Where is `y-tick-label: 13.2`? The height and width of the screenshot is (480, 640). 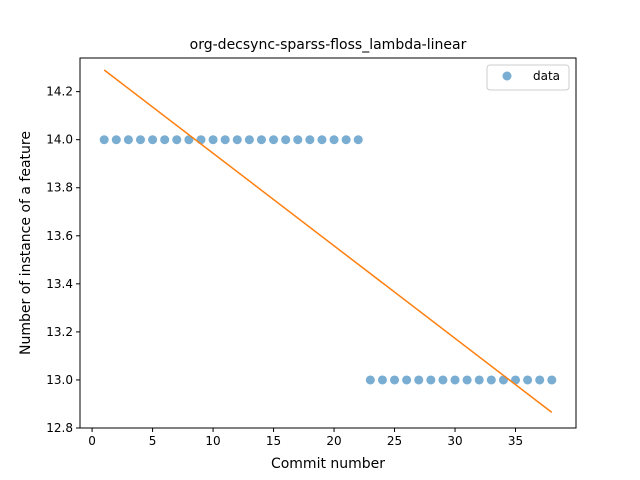
y-tick-label: 13.2 is located at coordinates (59, 332).